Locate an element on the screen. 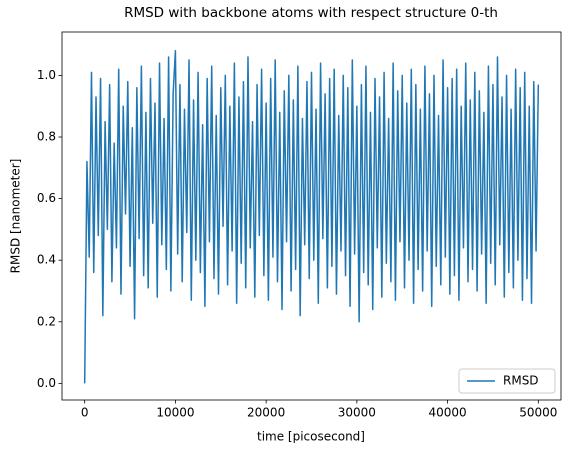 This screenshot has height=453, width=567. x-tick-label: 40000 is located at coordinates (447, 413).